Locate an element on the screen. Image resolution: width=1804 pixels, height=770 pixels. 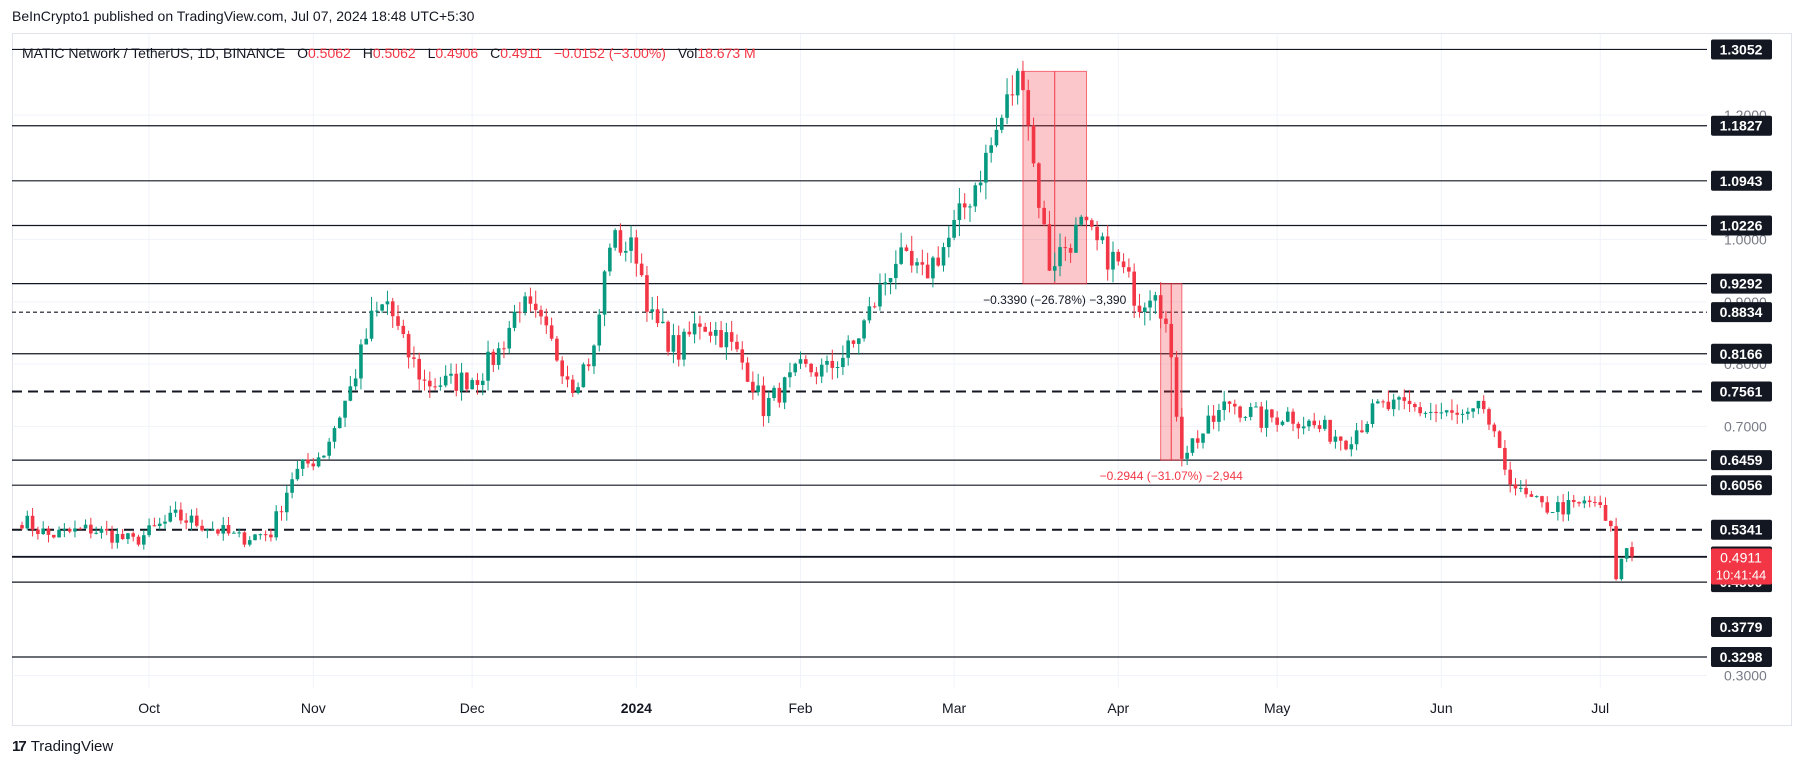
low-value: 0.4906 is located at coordinates (457, 53).